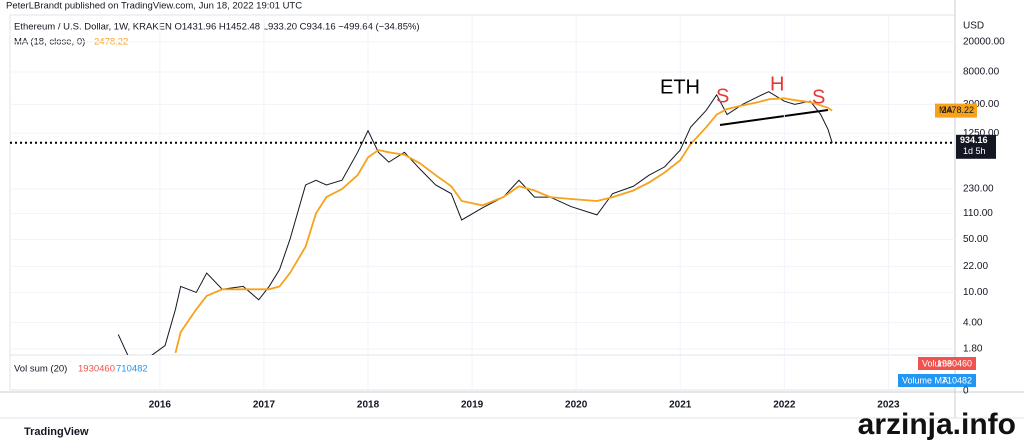  I want to click on x-tick-label: 2020, so click(576, 405).